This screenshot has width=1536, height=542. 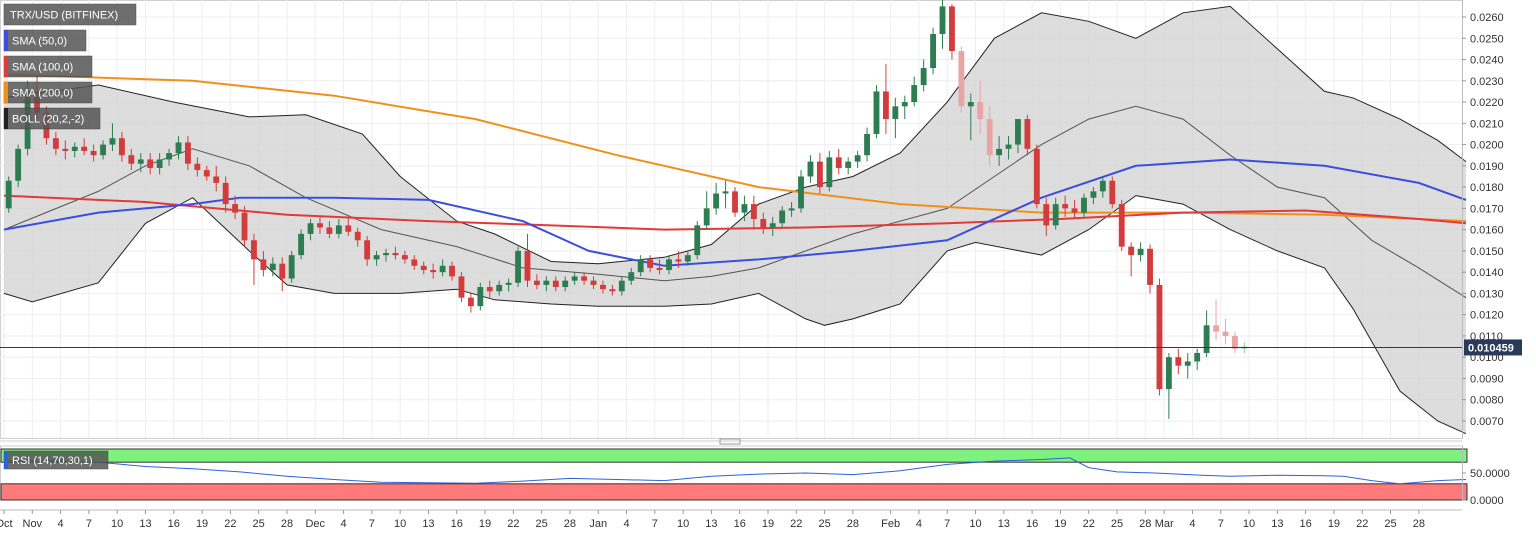 I want to click on rsi-tick-label: 0.0000, so click(x=1487, y=501).